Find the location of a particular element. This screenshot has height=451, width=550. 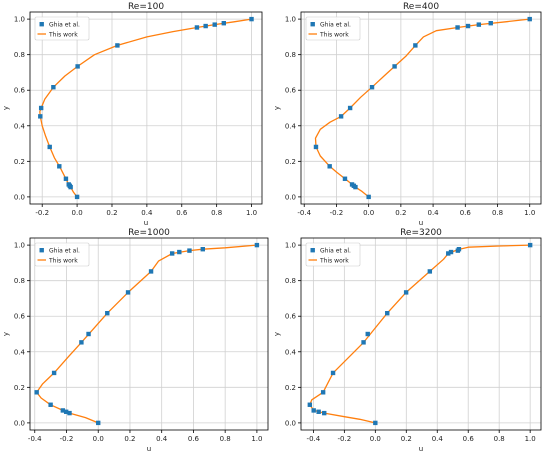

y-tick-label: 0.0 is located at coordinates (19, 197).